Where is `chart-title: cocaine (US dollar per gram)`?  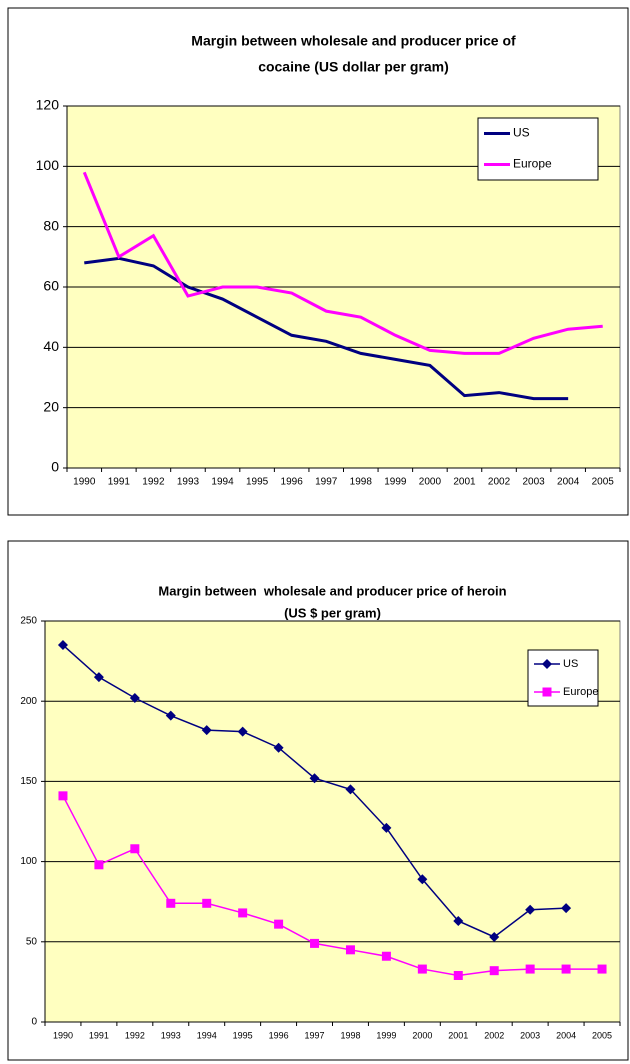 chart-title: cocaine (US dollar per gram) is located at coordinates (353, 67).